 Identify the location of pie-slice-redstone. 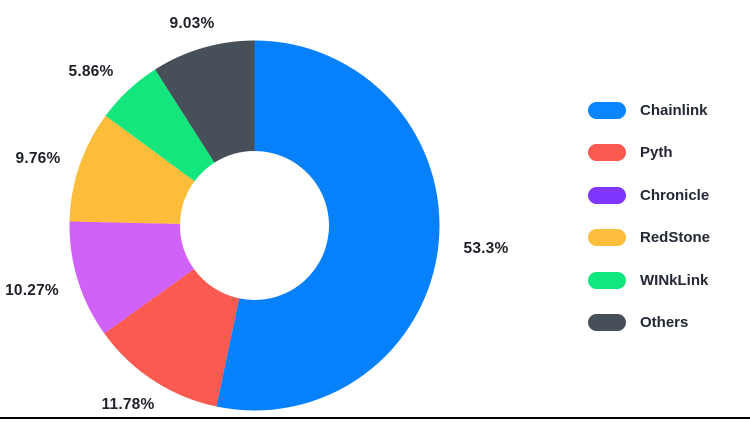
(132, 169).